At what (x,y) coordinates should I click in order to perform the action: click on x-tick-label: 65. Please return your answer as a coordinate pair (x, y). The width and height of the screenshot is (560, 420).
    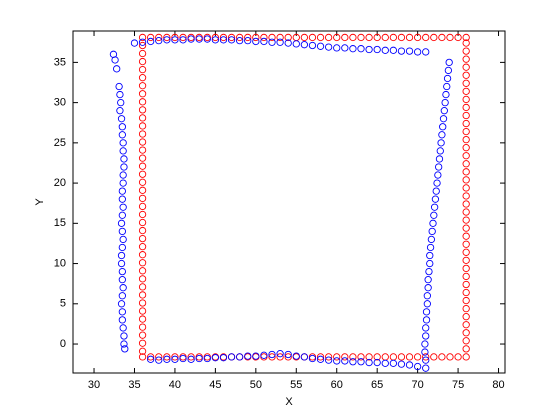
    Looking at the image, I should click on (377, 385).